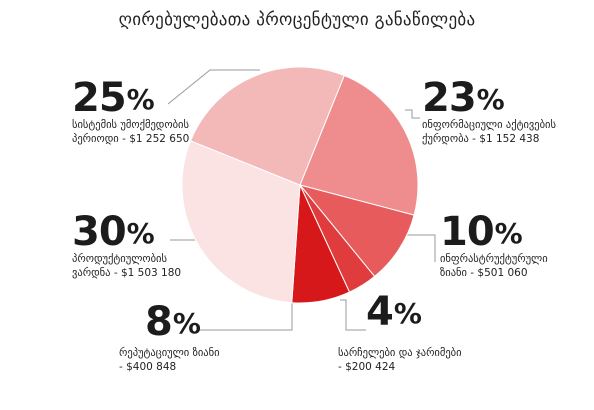 Image resolution: width=594 pixels, height=410 pixels. Describe the element at coordinates (484, 273) in the screenshot. I see `desc-infrastructure-line2: ზიანი - $501 060` at that location.